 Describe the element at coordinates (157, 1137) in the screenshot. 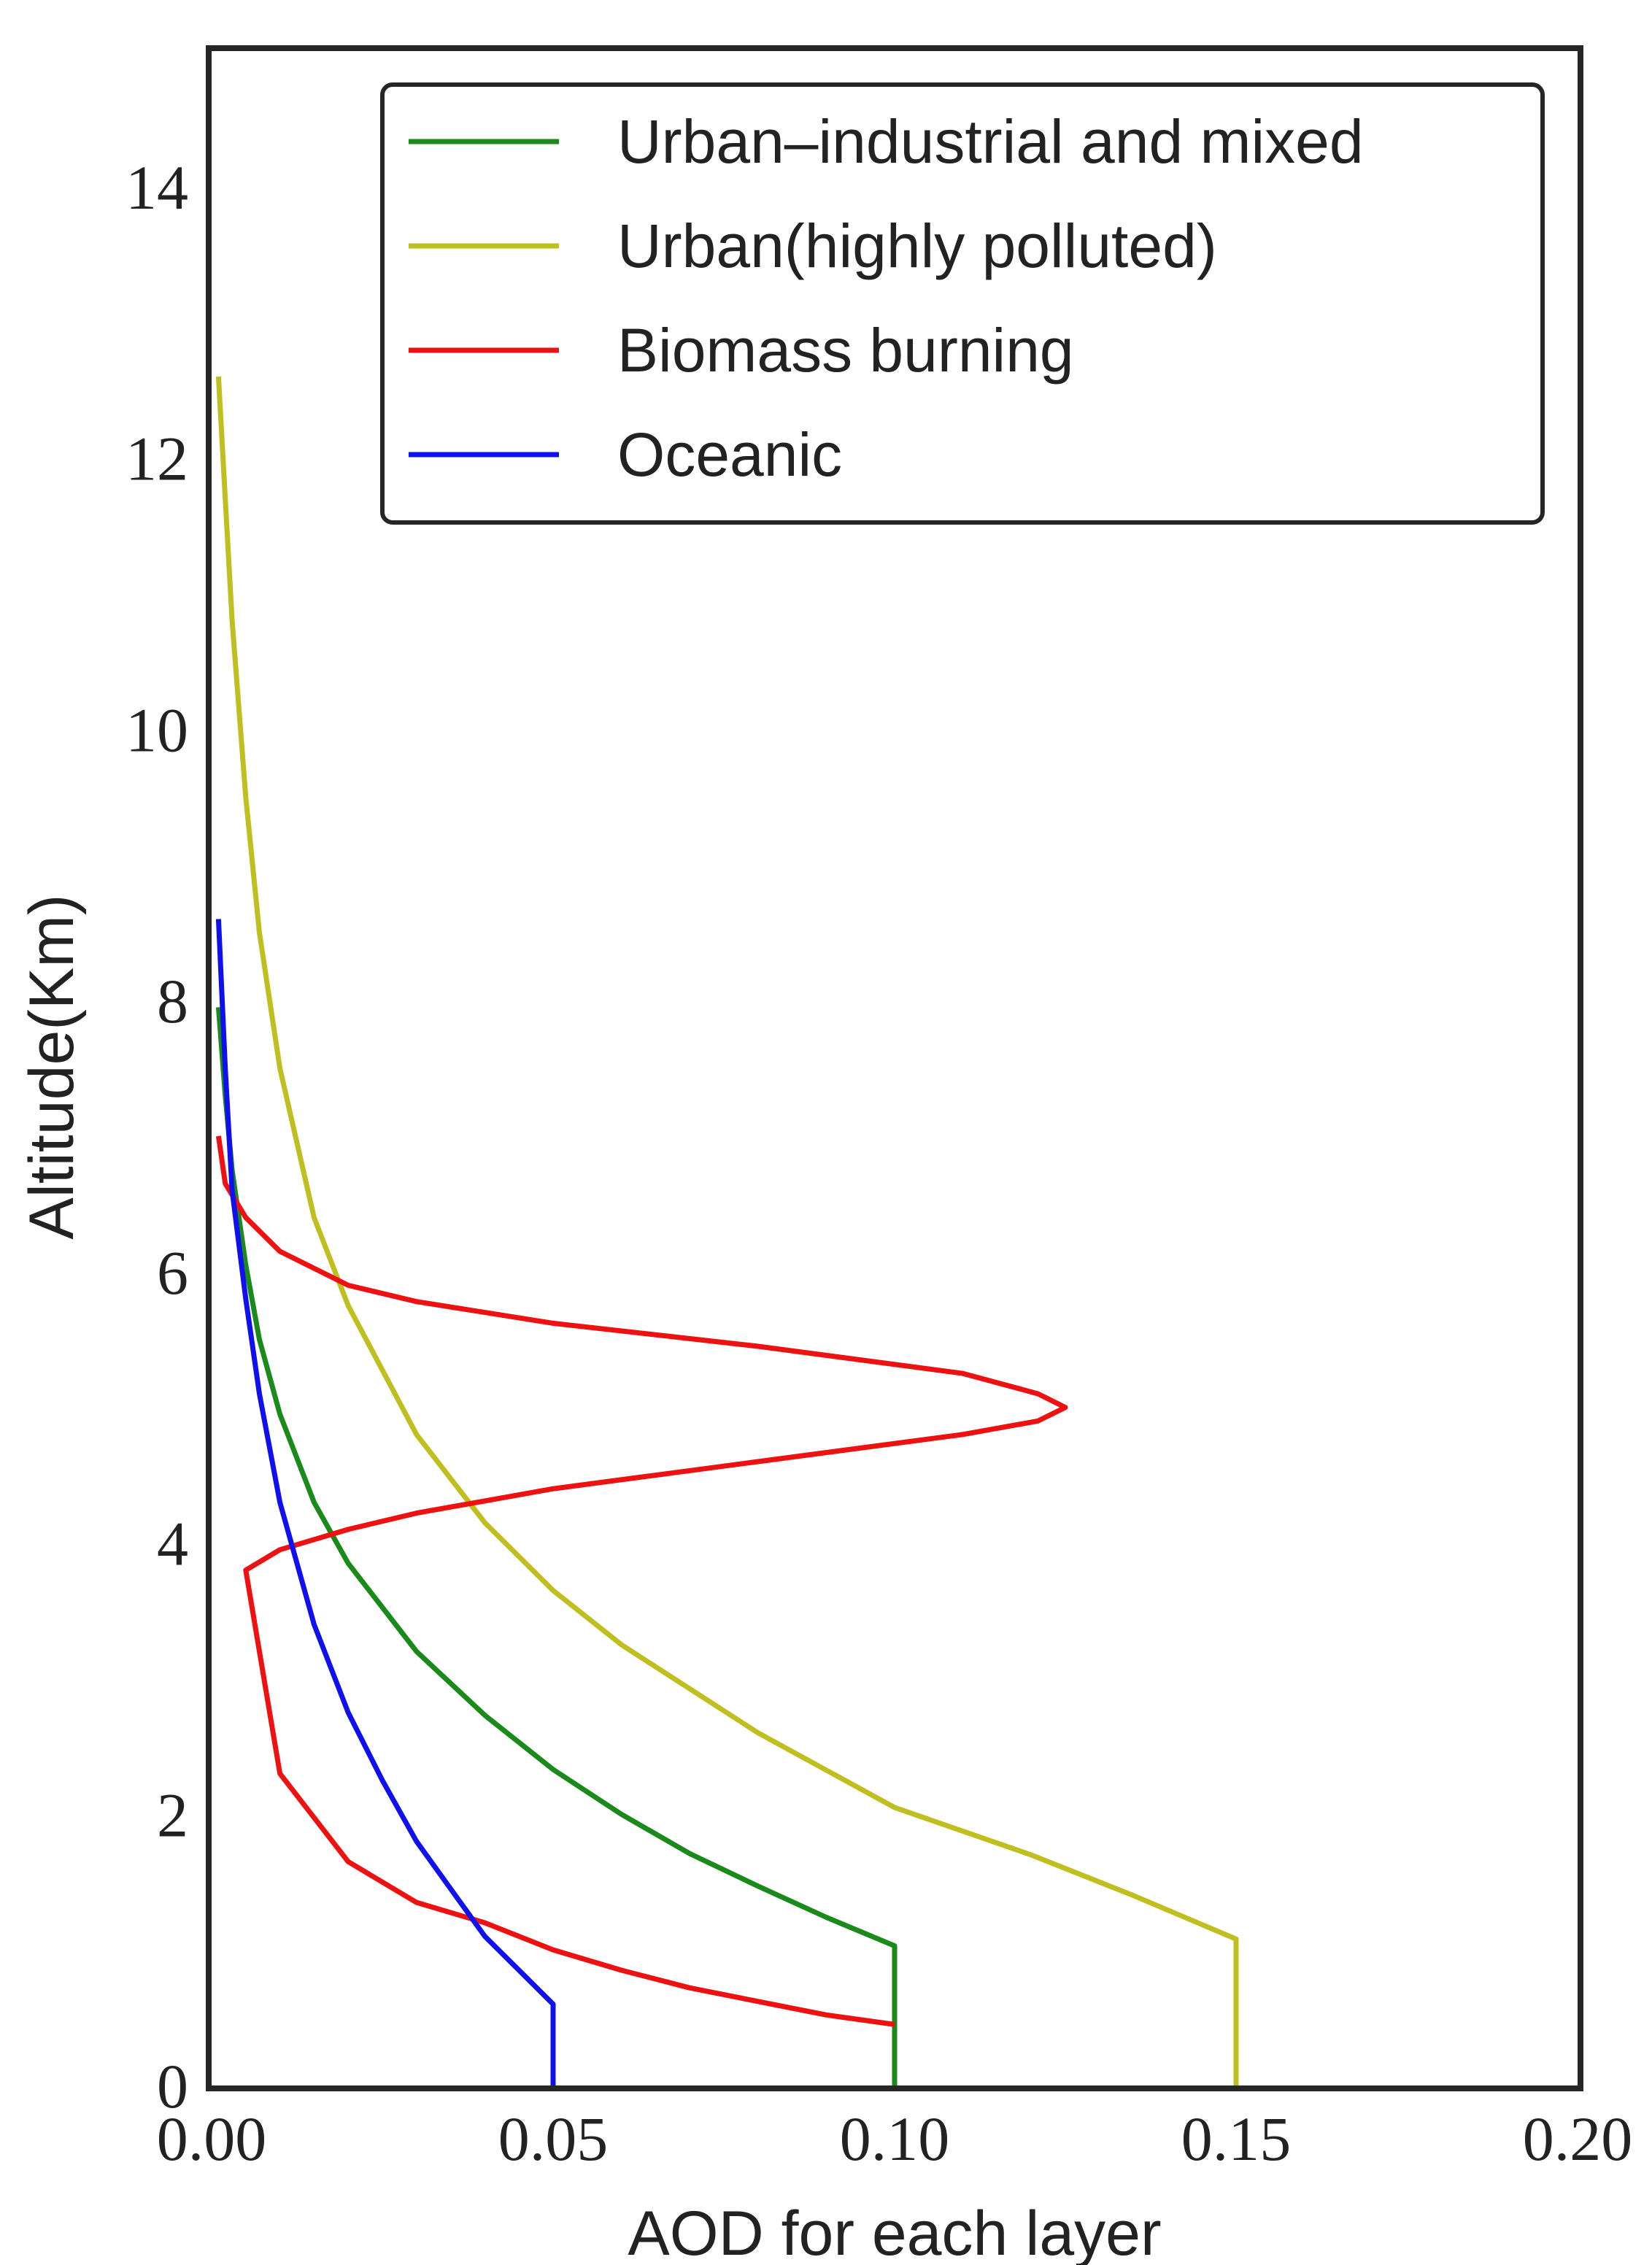

I see `y-tick-labels: 0 2 4 6 8 10 12 14` at that location.